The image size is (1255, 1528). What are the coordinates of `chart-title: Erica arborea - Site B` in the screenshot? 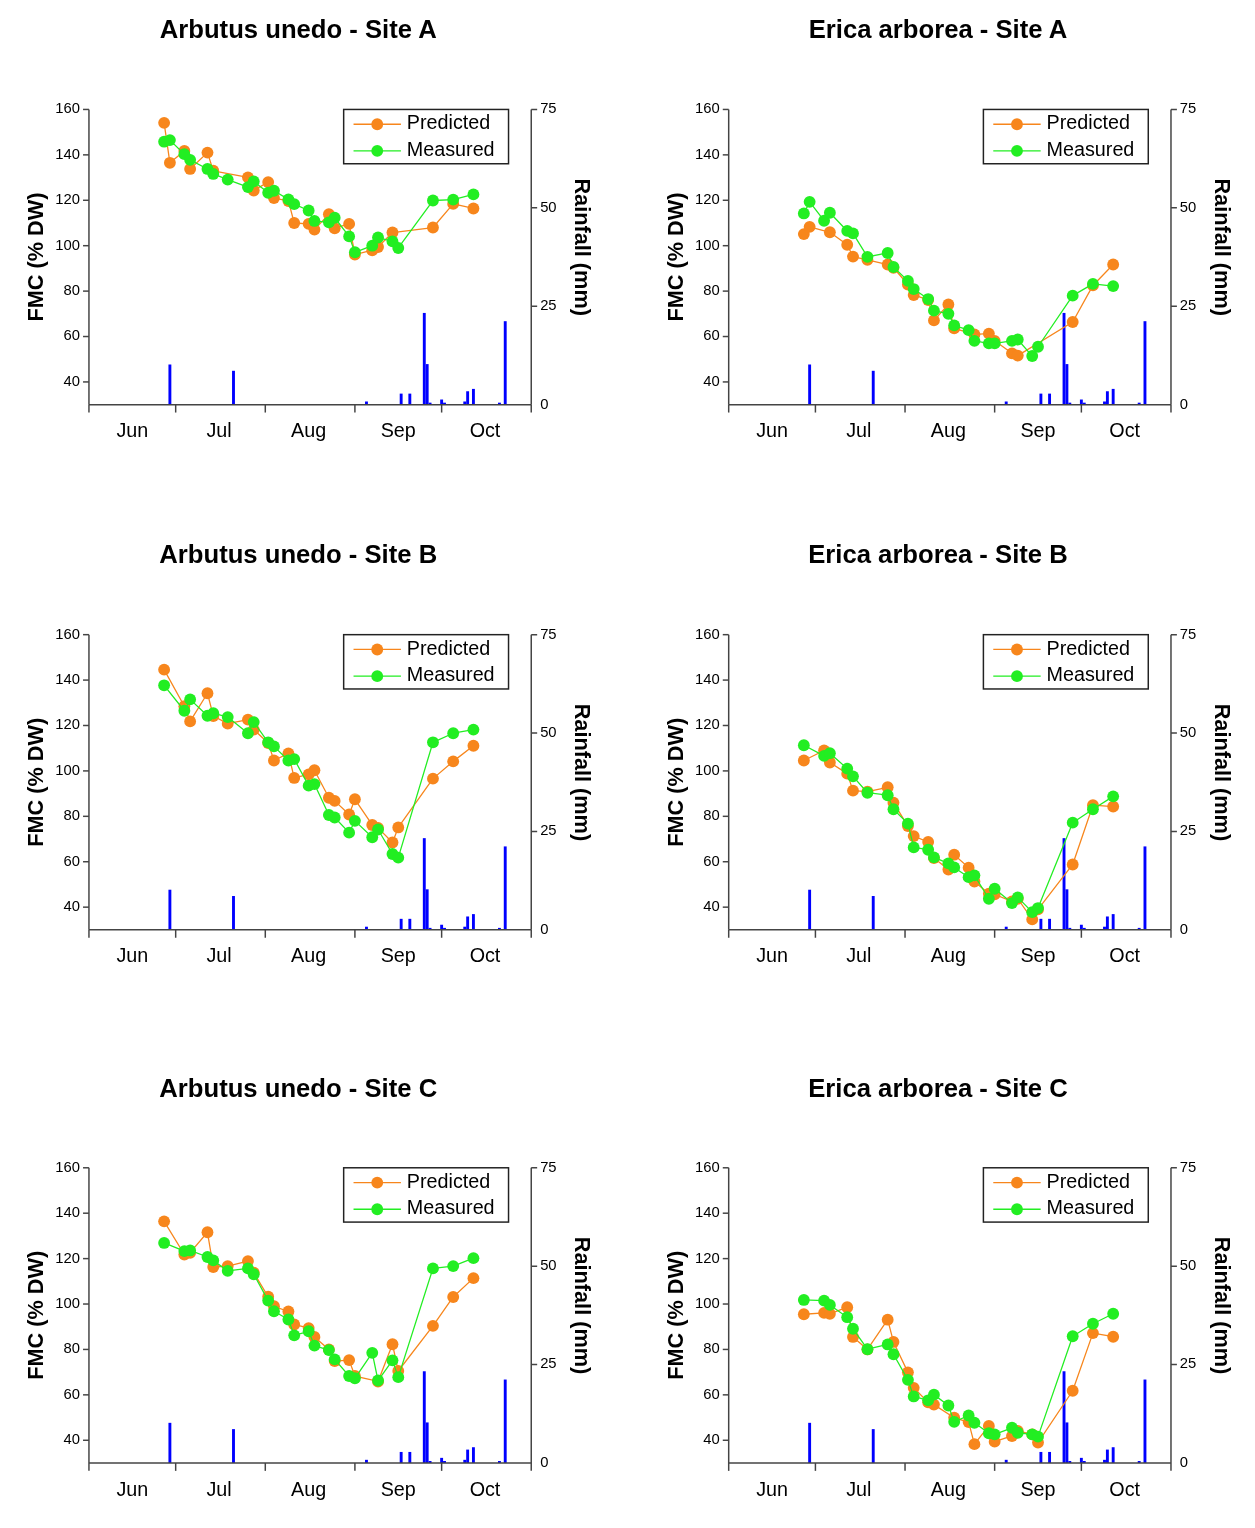 It's located at (938, 554).